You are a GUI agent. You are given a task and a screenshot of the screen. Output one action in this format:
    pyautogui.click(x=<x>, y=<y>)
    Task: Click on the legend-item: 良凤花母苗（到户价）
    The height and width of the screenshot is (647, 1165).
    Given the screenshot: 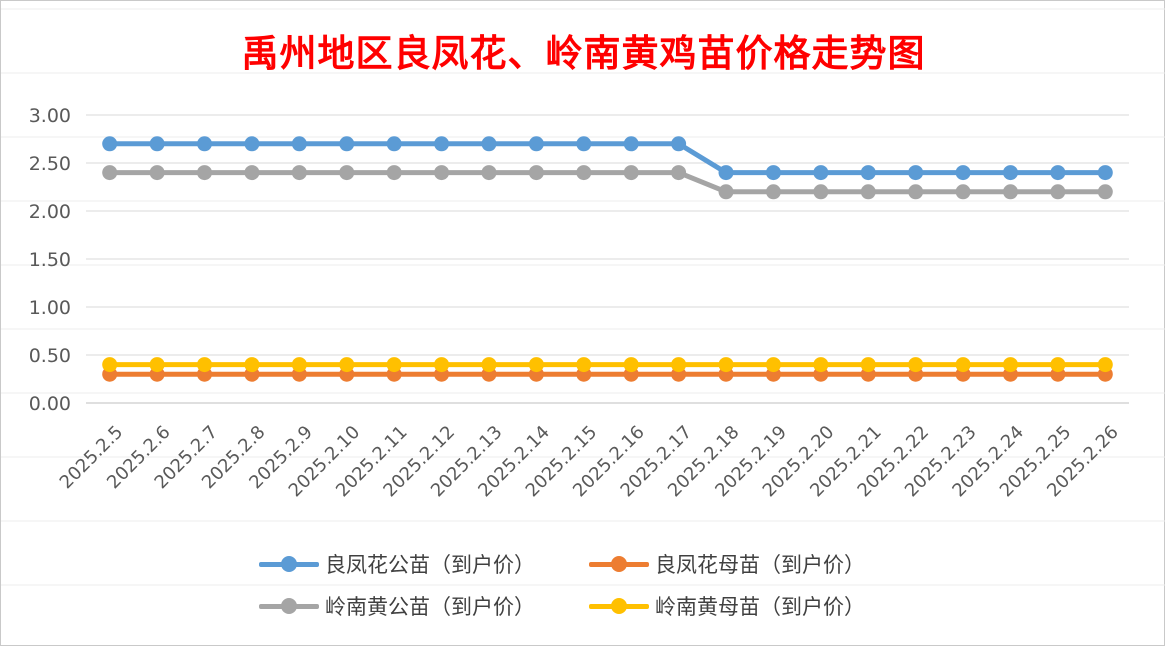 What is the action you would take?
    pyautogui.click(x=727, y=564)
    